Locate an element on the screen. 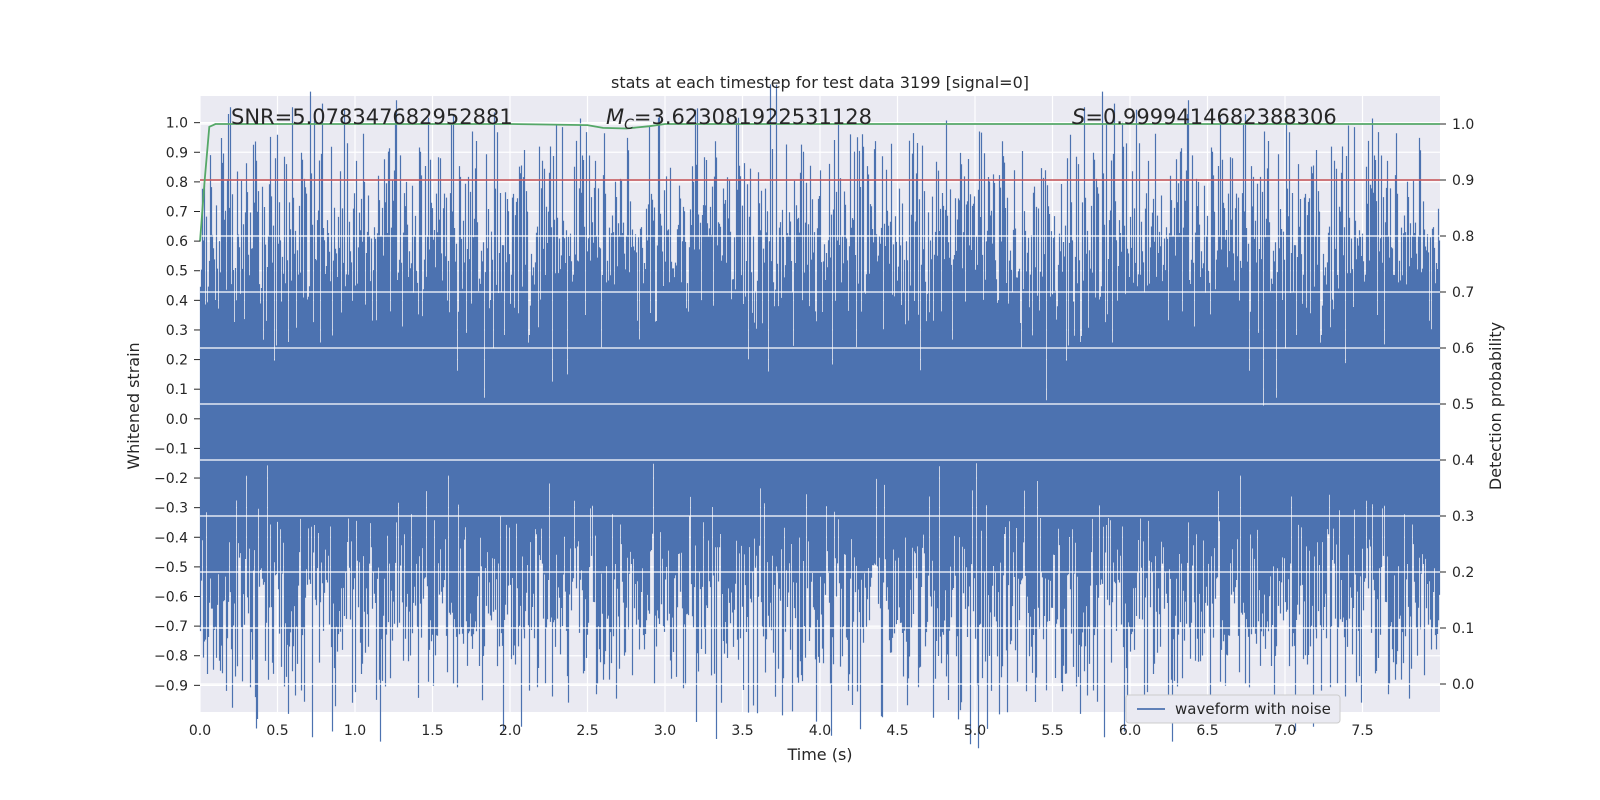  y-right-tick-label: 0.8 is located at coordinates (1463, 237).